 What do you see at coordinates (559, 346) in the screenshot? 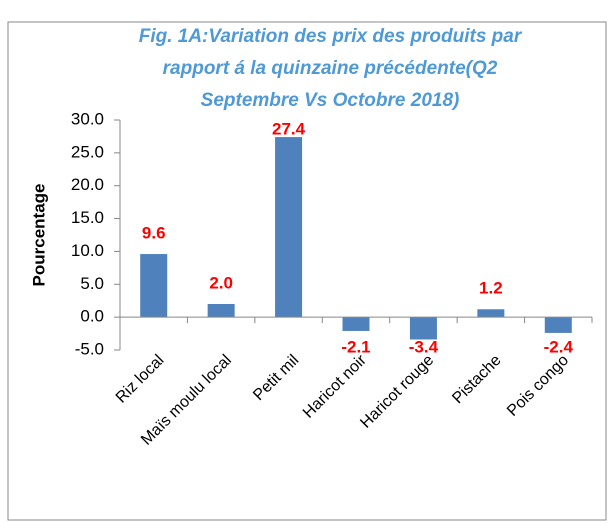
I see `data-label: -2.4` at bounding box center [559, 346].